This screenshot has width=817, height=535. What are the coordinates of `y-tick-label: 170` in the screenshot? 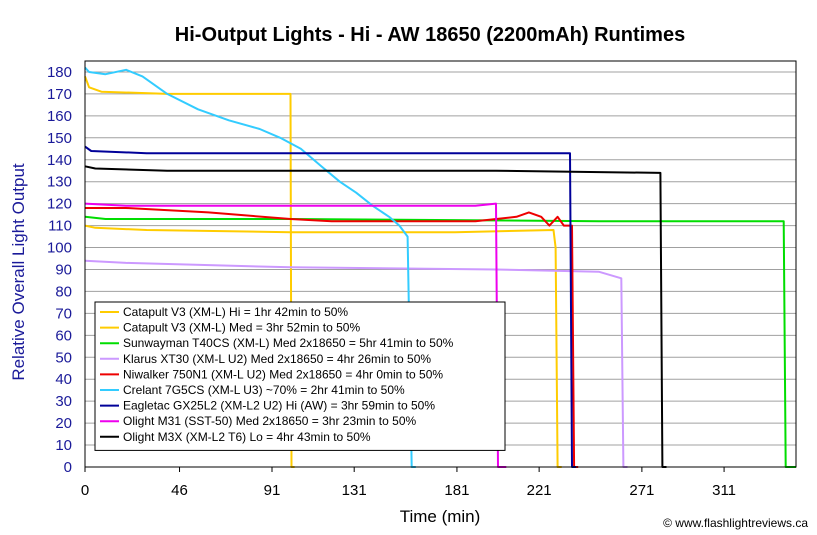 It's located at (59, 94).